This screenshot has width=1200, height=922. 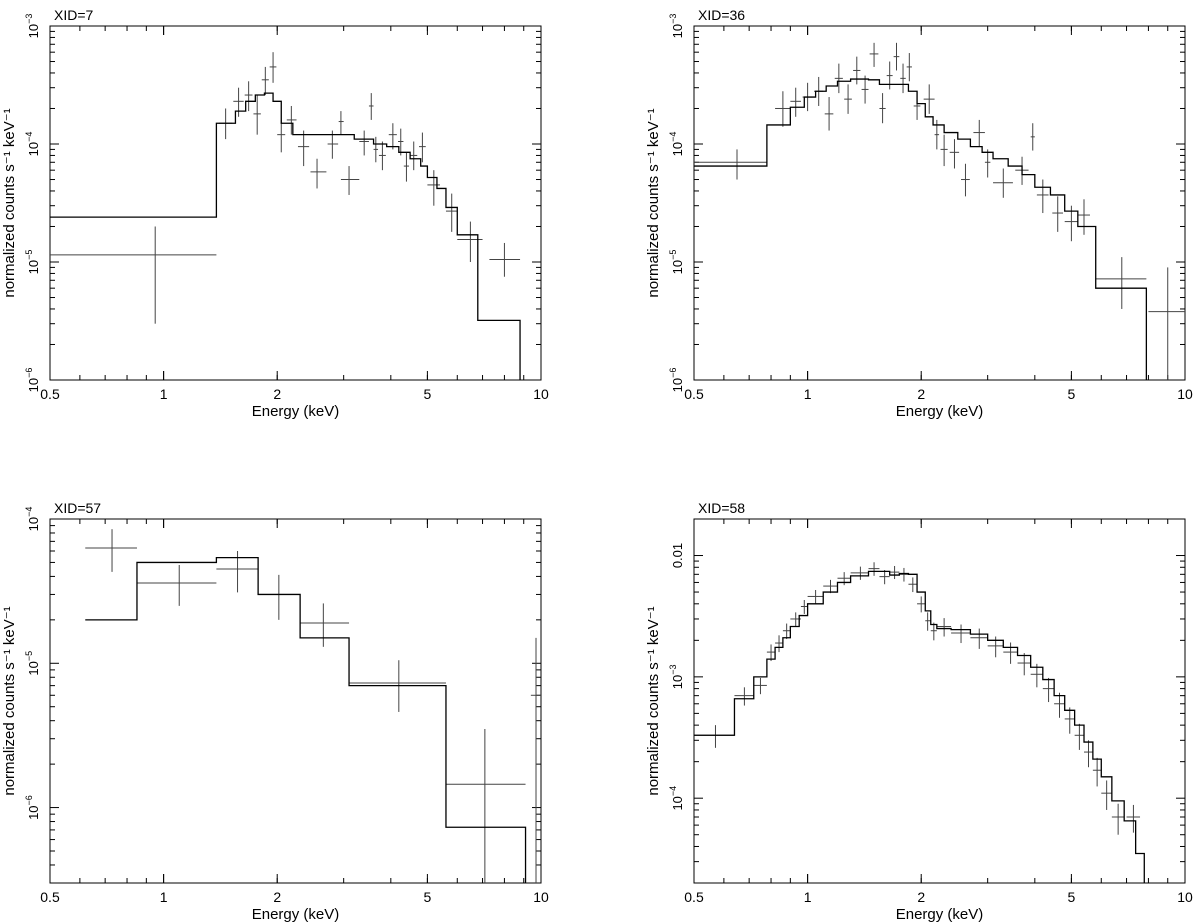 I want to click on chart-title: XID=58, so click(x=721, y=508).